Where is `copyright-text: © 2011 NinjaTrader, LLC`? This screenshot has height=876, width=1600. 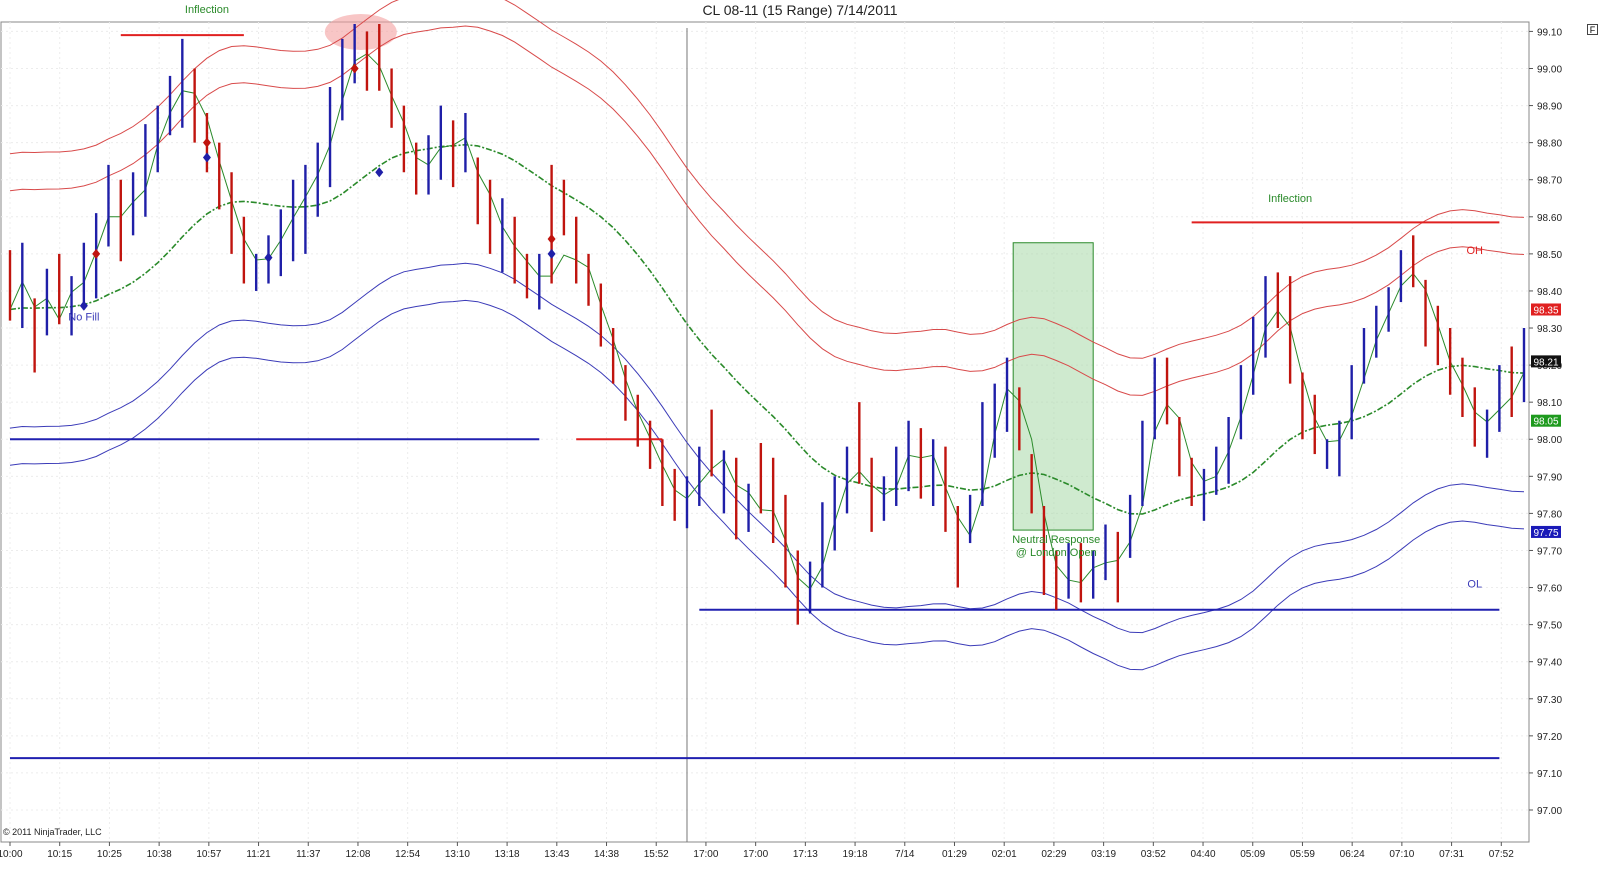 copyright-text: © 2011 NinjaTrader, LLC is located at coordinates (52, 832).